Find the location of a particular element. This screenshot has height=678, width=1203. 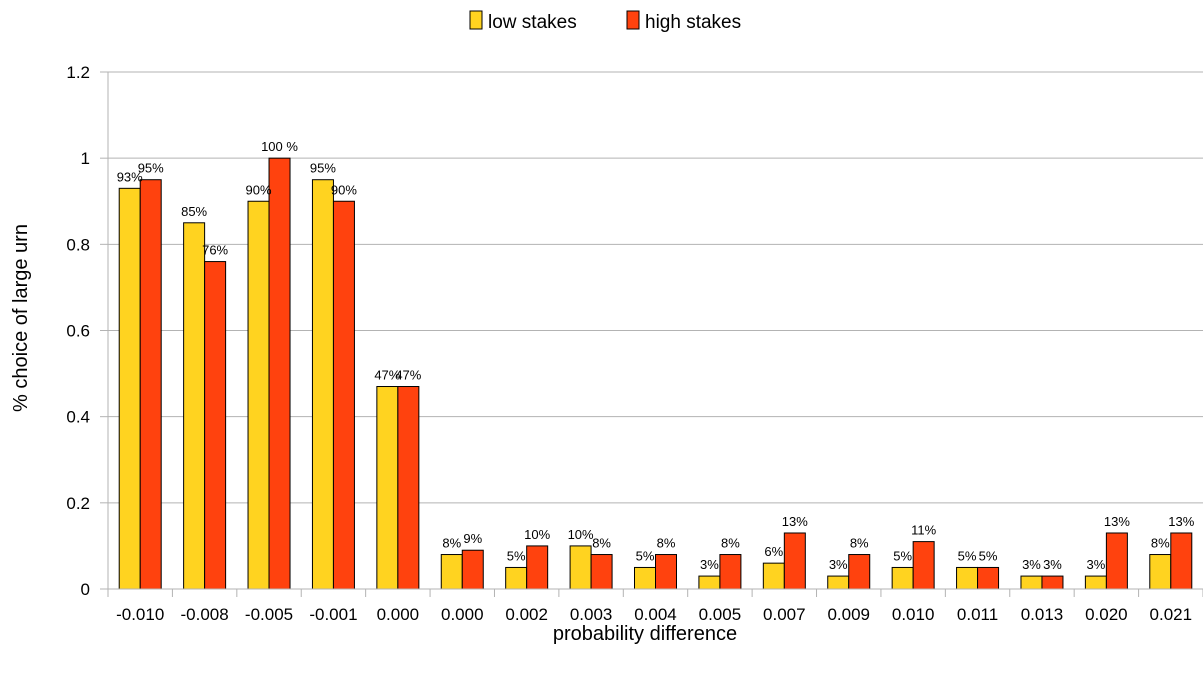

data-label-high-stakes: 10% is located at coordinates (537, 534).